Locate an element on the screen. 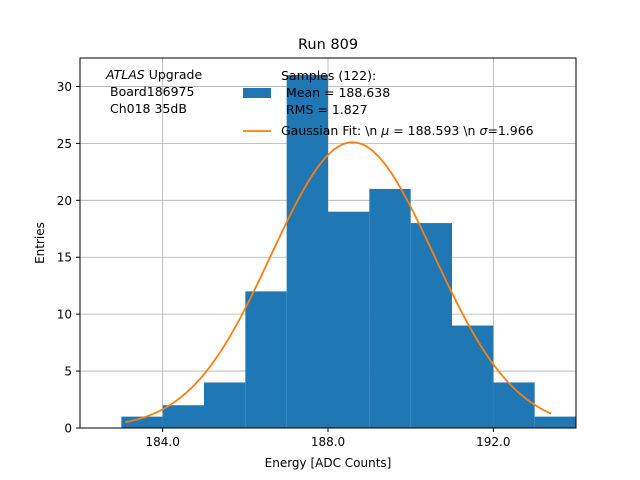  y-tick-label: 10 is located at coordinates (64, 315).